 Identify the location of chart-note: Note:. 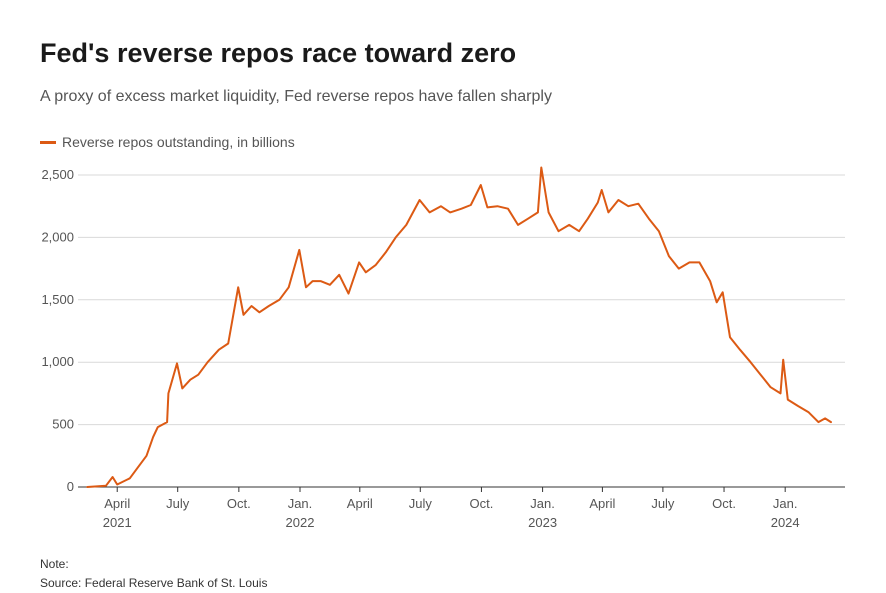
(54, 564).